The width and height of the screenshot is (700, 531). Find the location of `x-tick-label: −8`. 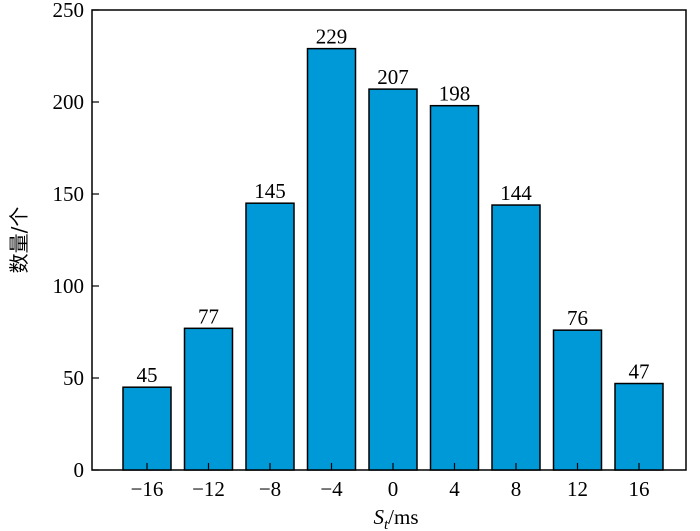

x-tick-label: −8 is located at coordinates (270, 489).